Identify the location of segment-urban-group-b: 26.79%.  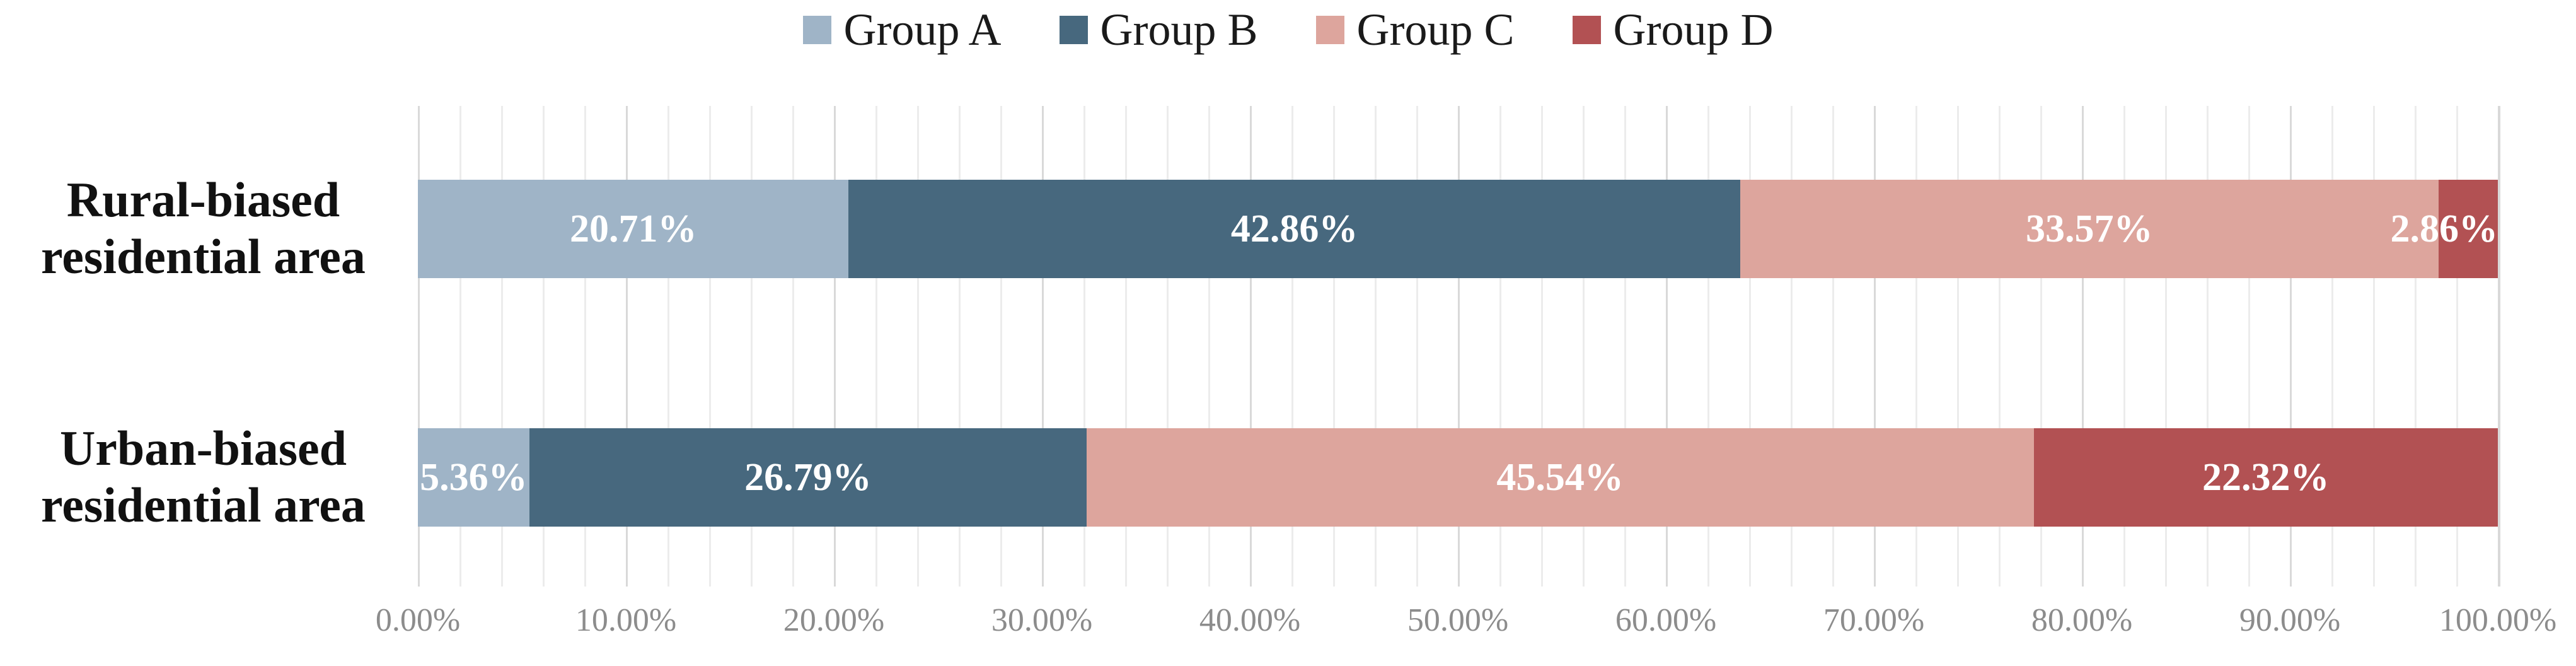
(808, 478).